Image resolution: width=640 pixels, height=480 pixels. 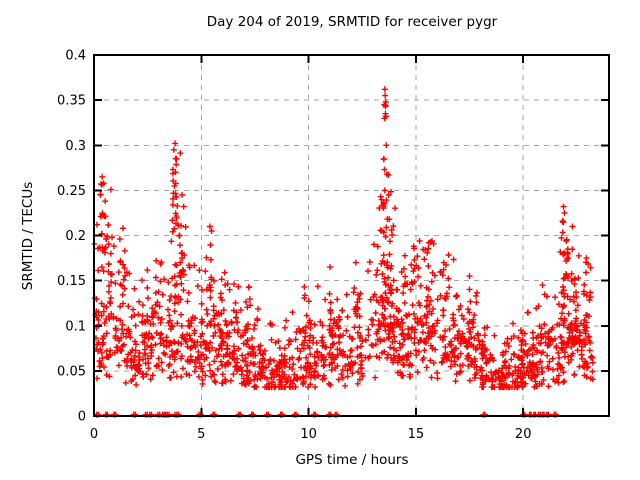 I want to click on y-tick-label: 0.05, so click(x=71, y=371).